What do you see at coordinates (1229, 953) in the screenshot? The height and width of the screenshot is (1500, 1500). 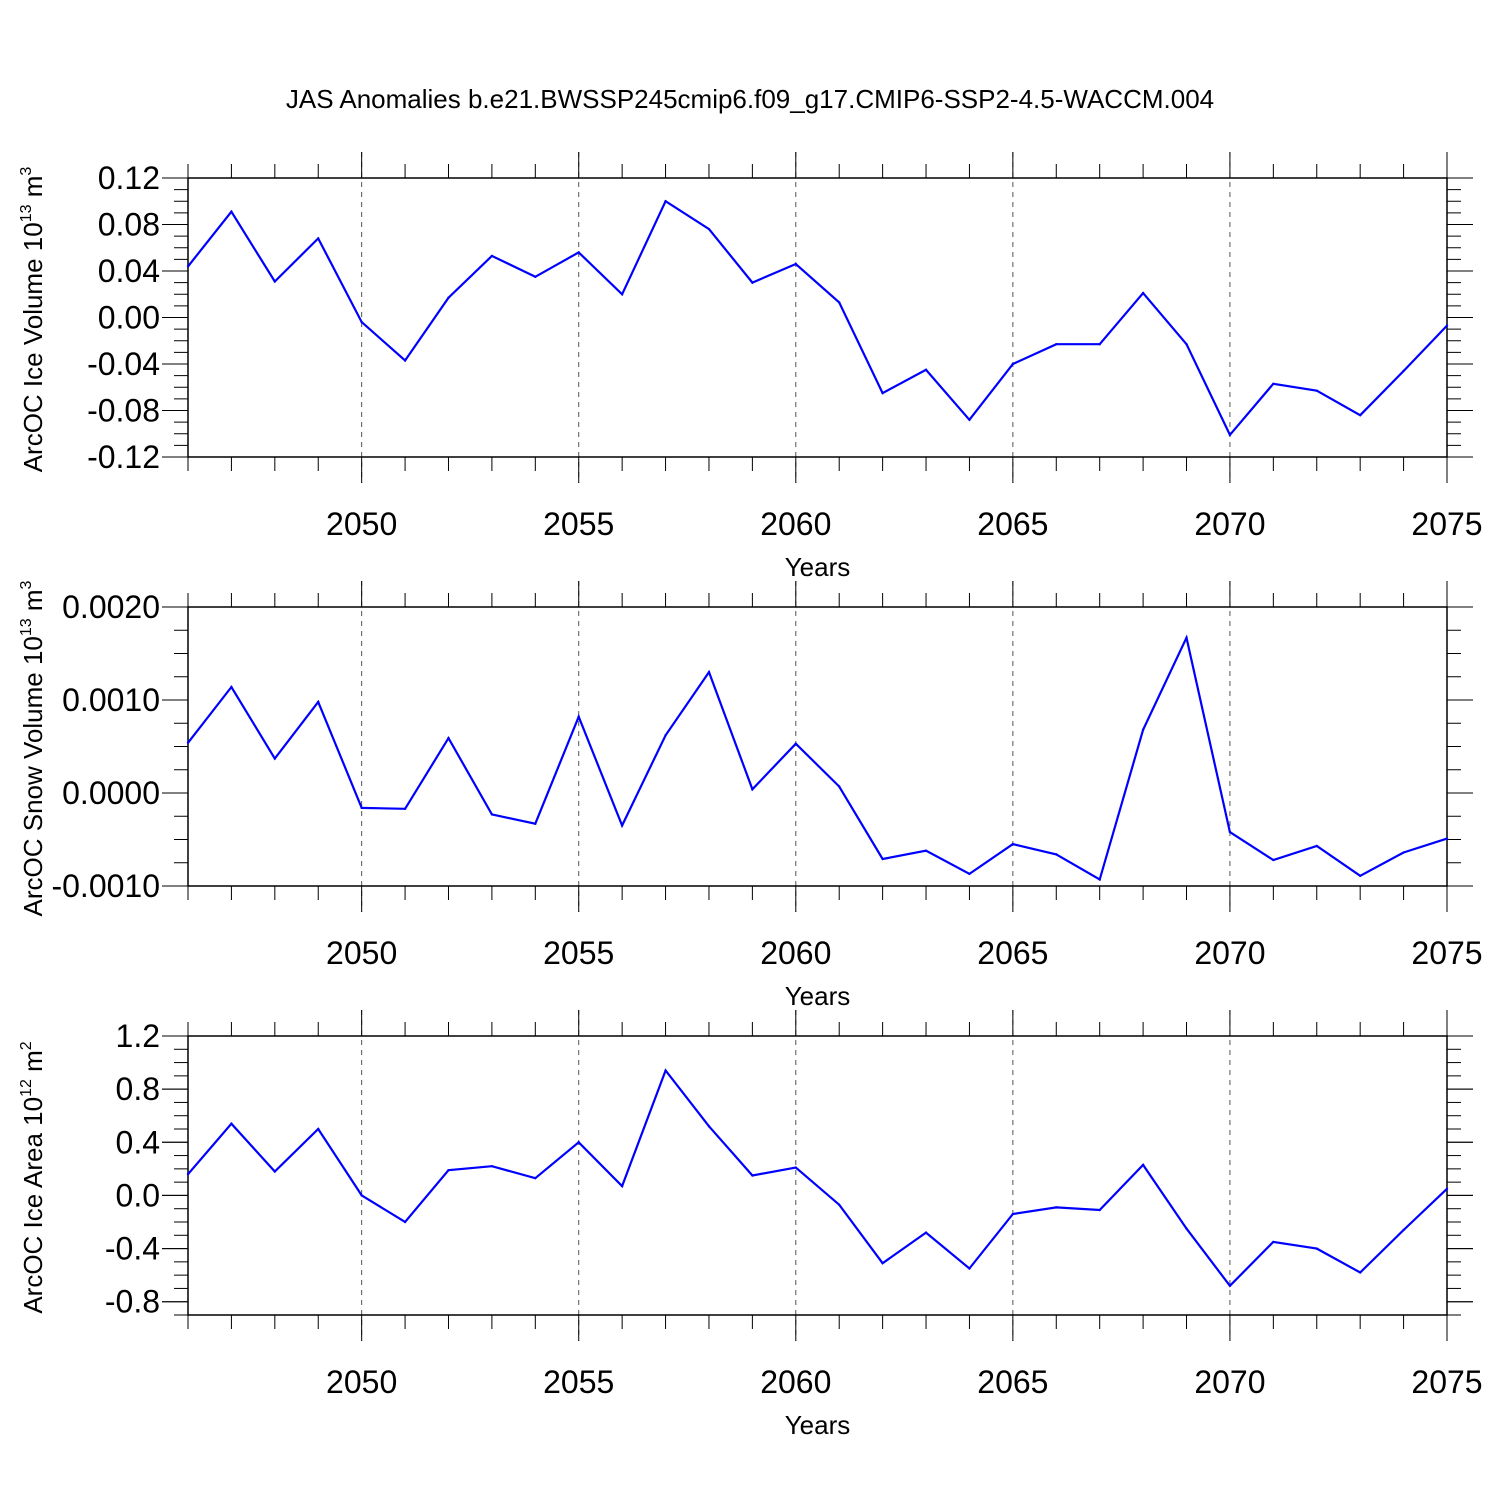 I see `x-tick-label: 2070` at bounding box center [1229, 953].